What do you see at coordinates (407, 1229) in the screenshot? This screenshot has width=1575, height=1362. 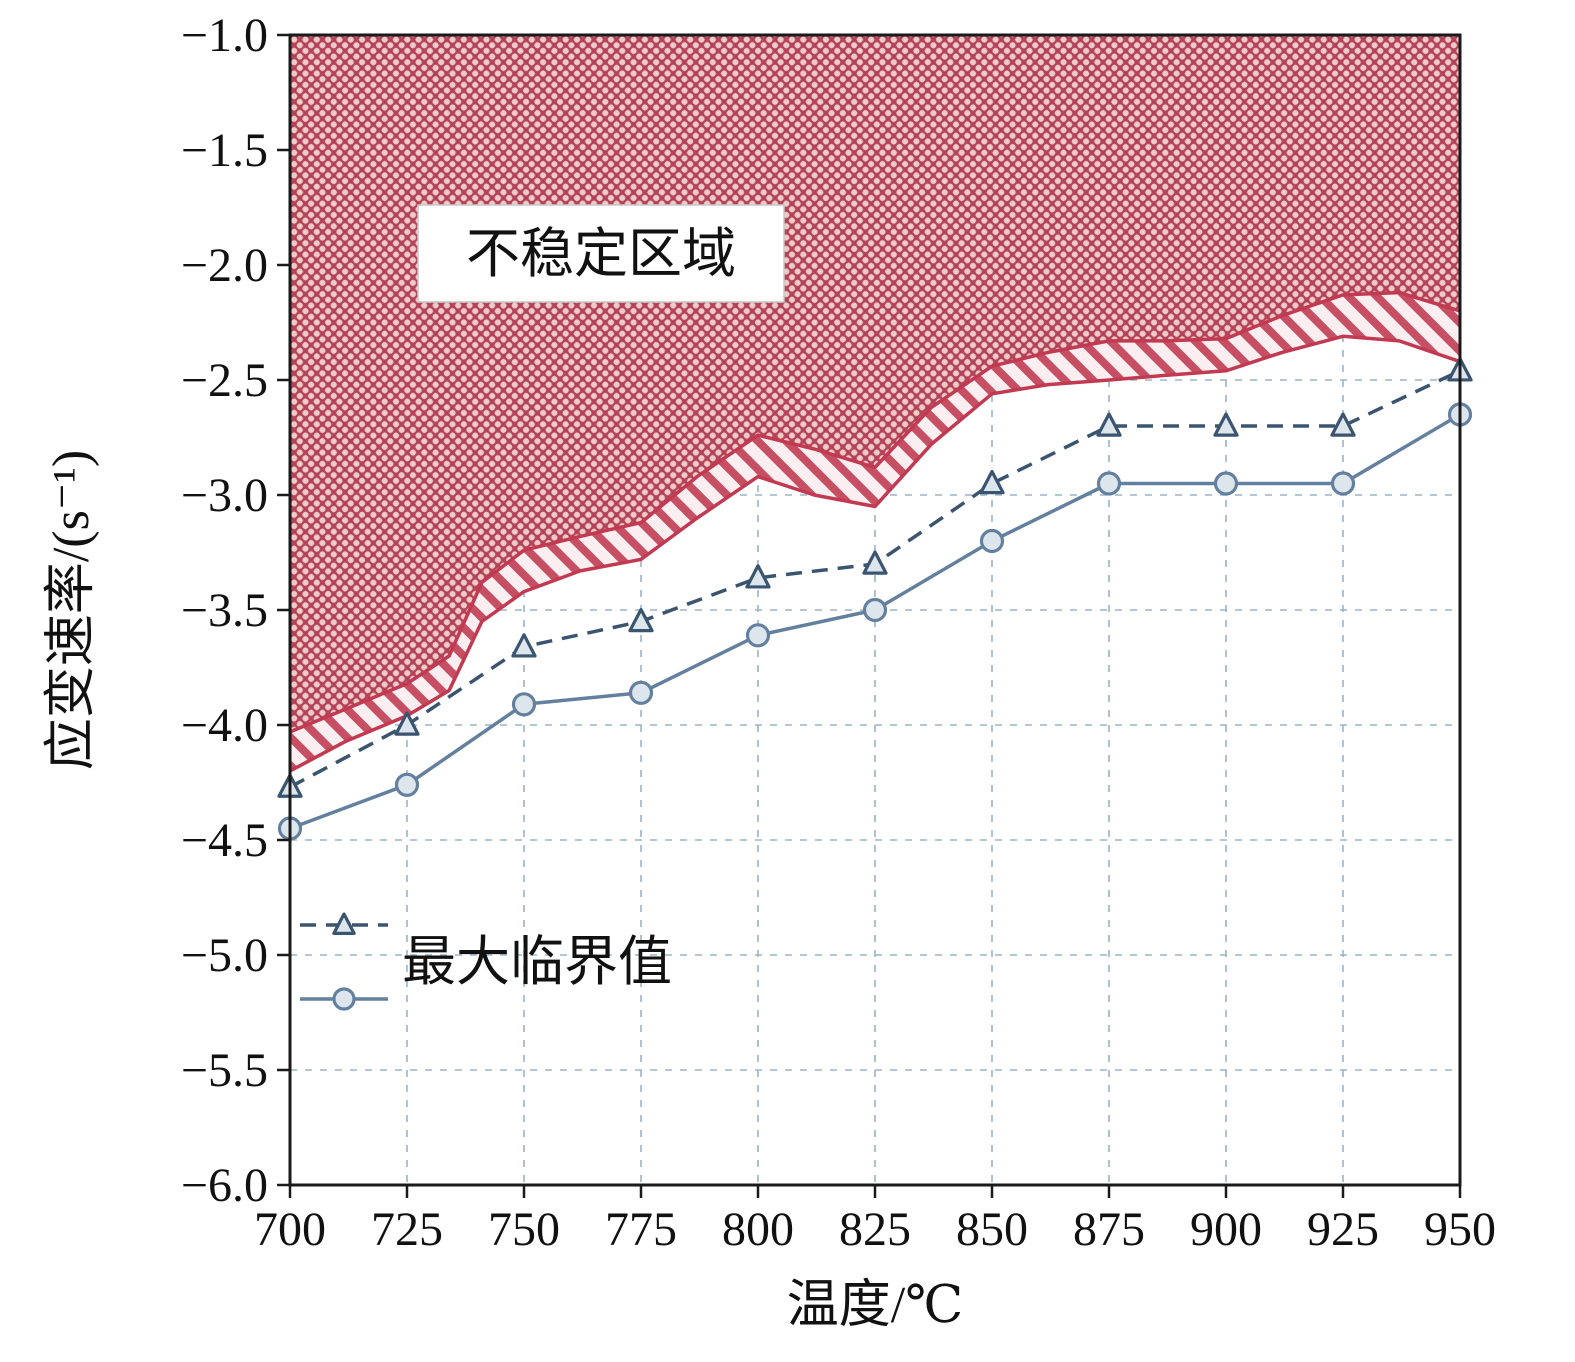 I see `x-tick-label: 725` at bounding box center [407, 1229].